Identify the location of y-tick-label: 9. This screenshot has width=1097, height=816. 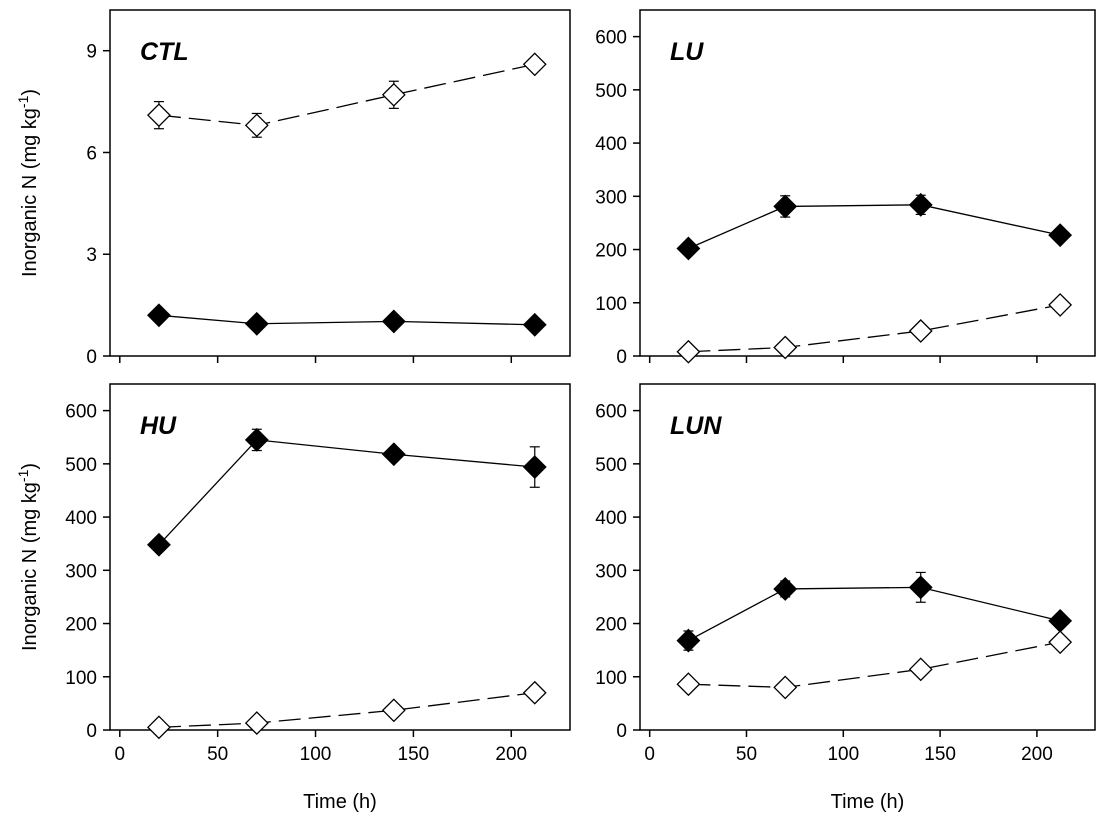
(91, 52).